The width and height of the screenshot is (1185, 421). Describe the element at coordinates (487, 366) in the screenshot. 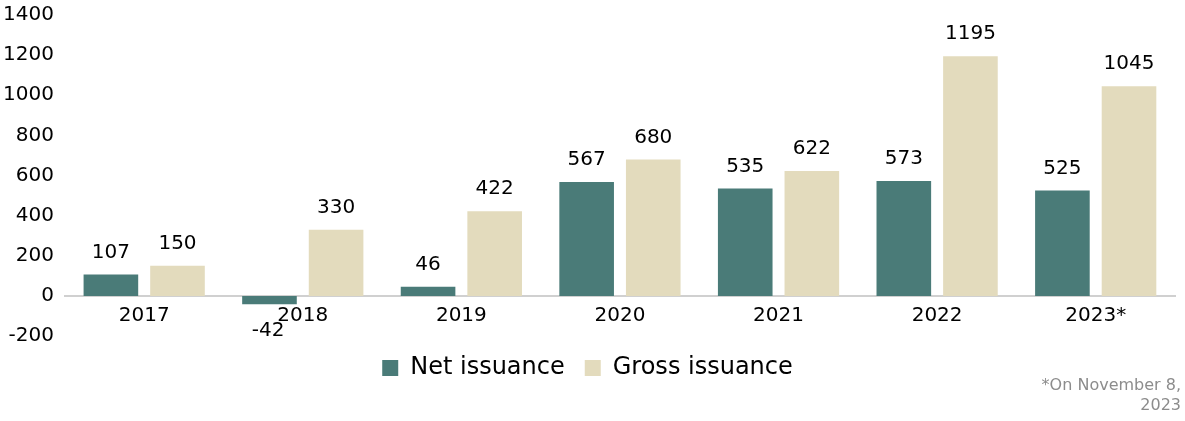

I see `legend-label: Net issuance` at that location.